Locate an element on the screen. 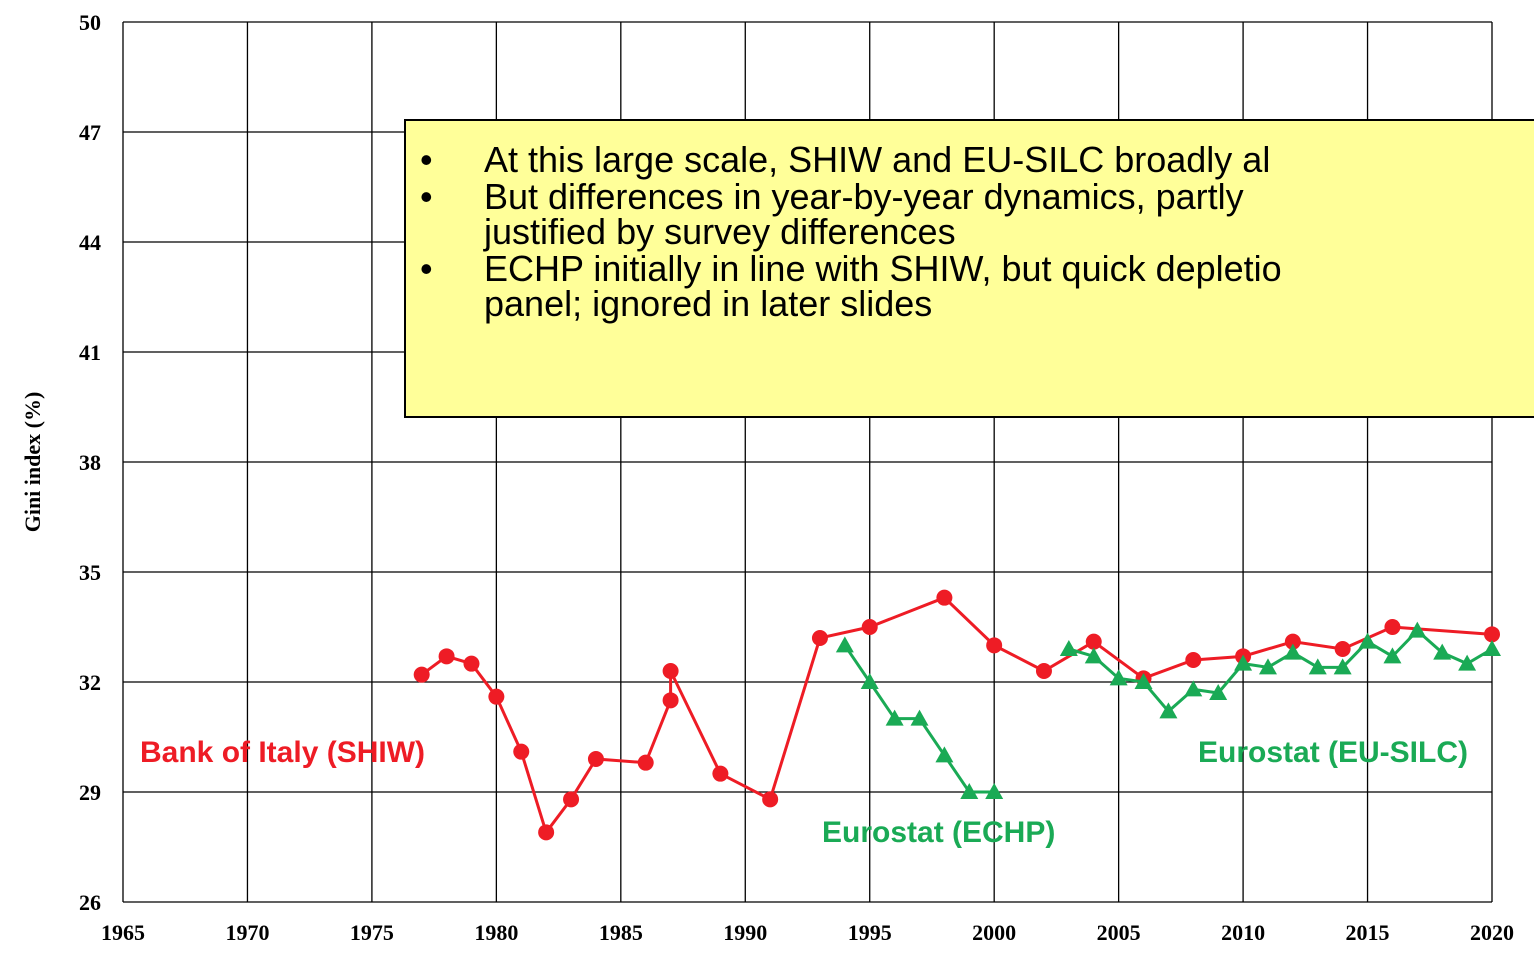 The height and width of the screenshot is (954, 1534). series-label: Eurostat (ECHP) is located at coordinates (938, 832).